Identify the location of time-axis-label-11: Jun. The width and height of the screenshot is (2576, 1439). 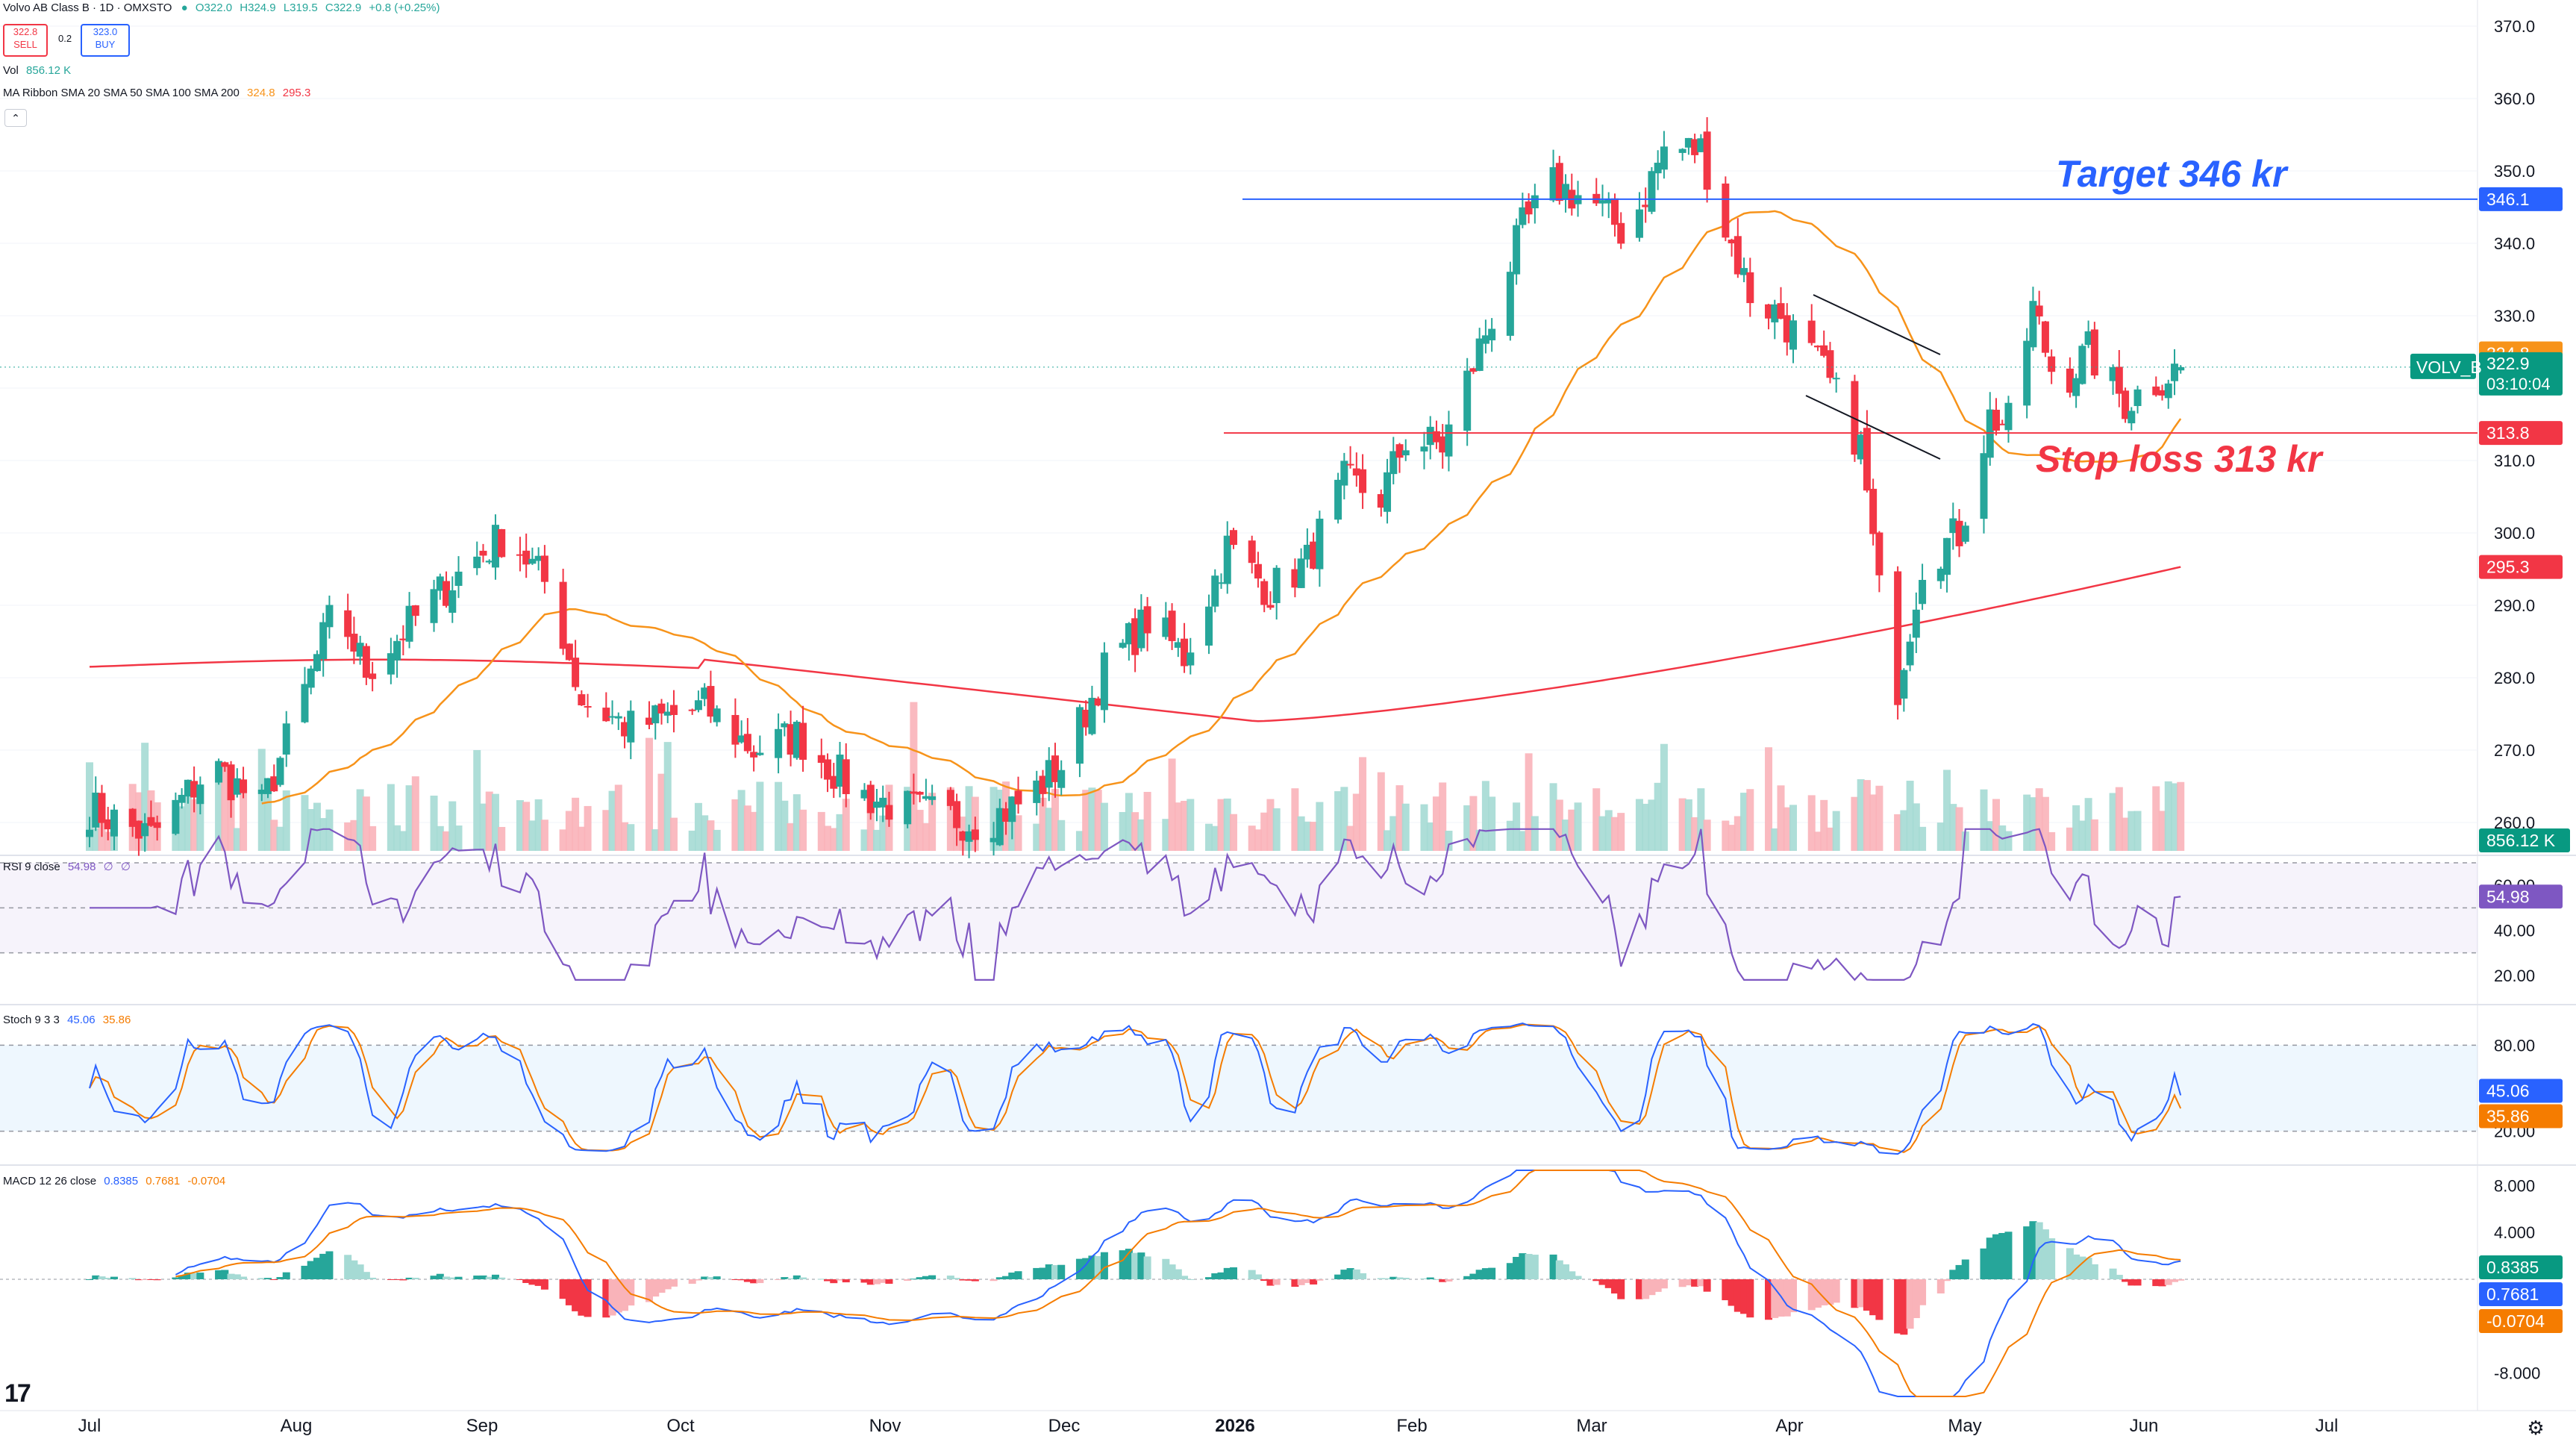
(2144, 1426).